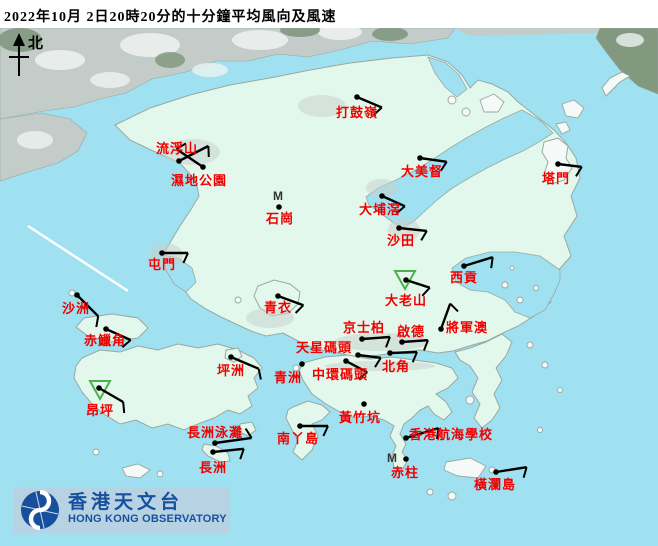  I want to click on triangle-marker-icon, so click(405, 281).